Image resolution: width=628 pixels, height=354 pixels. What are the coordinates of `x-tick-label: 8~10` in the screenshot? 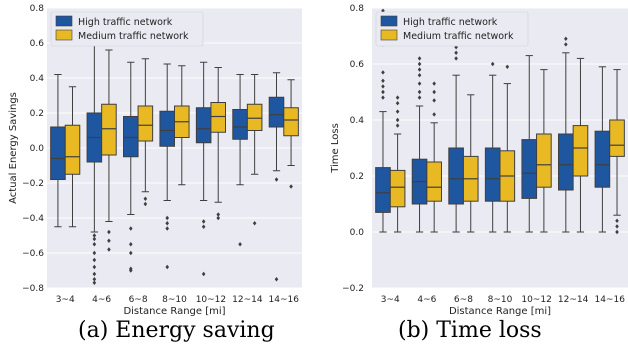 It's located at (500, 300).